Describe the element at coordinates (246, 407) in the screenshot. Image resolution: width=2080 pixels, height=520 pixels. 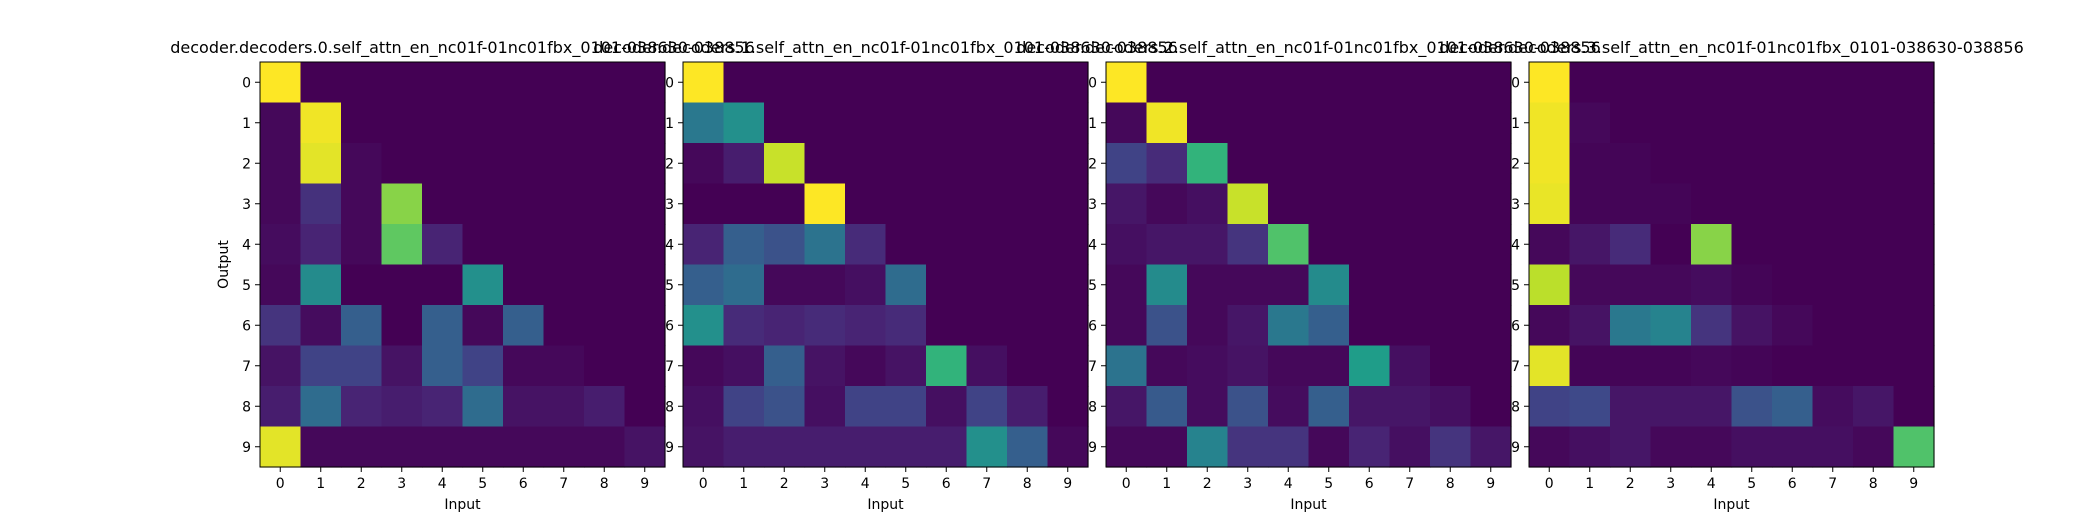
I see `y-tick-label: 8` at that location.